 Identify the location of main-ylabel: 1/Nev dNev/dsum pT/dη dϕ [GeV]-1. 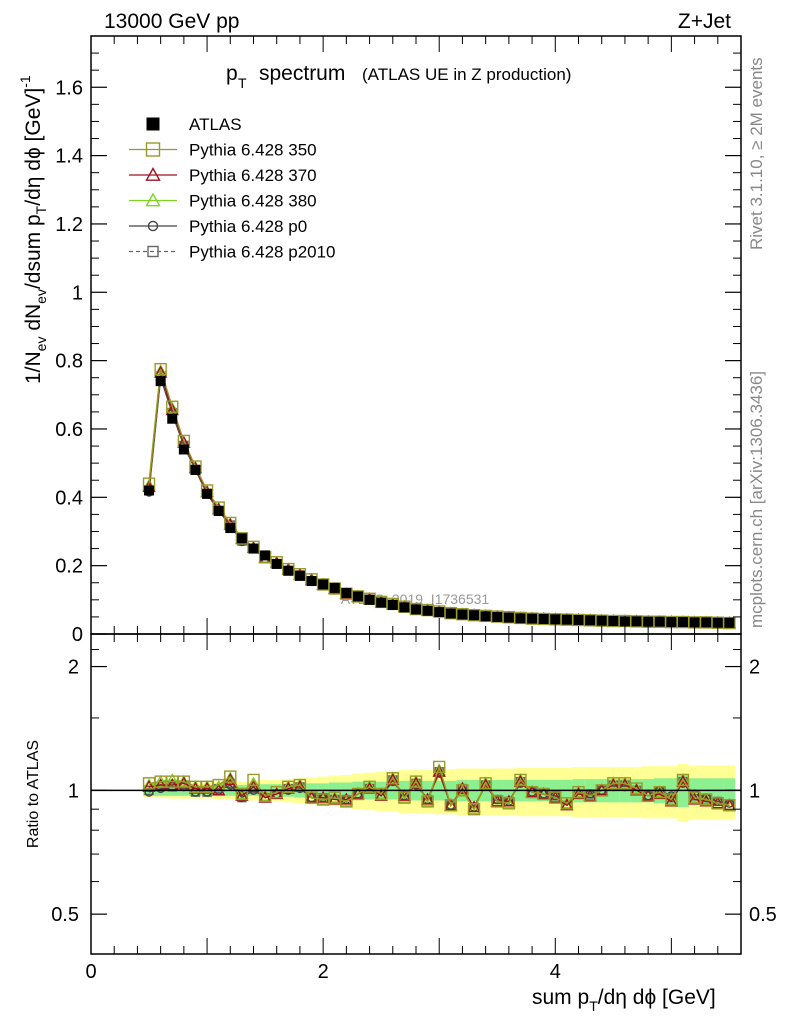
(33, 229).